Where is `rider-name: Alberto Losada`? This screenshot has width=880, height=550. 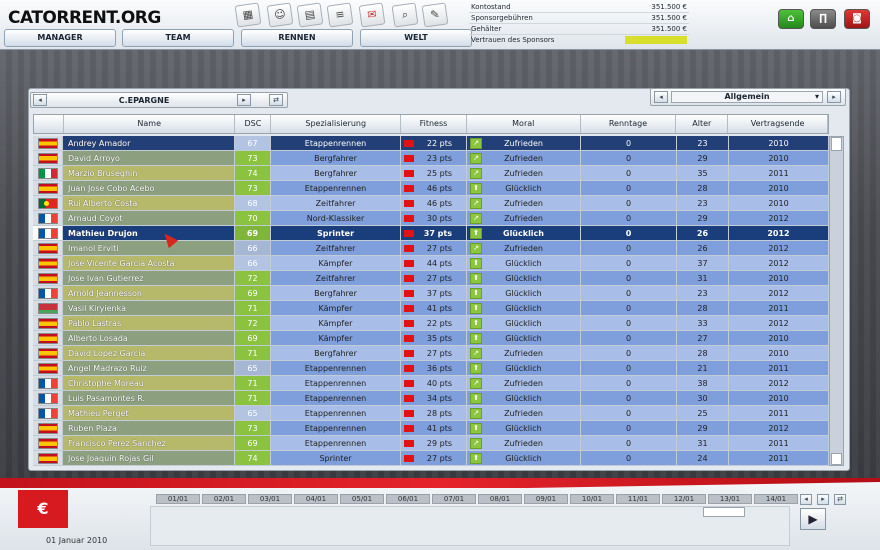
rider-name: Alberto Losada is located at coordinates (149, 338).